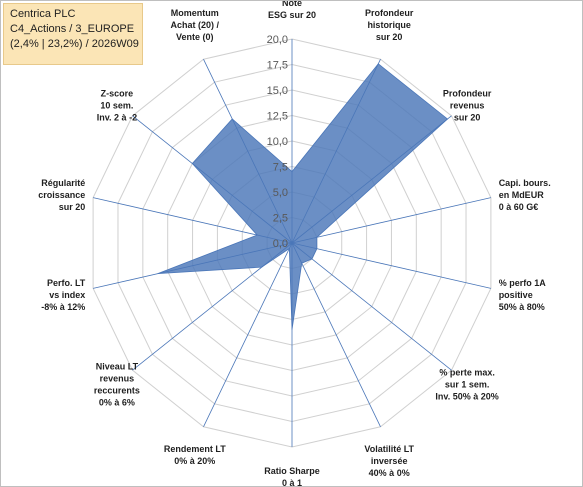  What do you see at coordinates (63, 295) in the screenshot?
I see `axis-label: Perfo. LT vs index -8% à 12%` at bounding box center [63, 295].